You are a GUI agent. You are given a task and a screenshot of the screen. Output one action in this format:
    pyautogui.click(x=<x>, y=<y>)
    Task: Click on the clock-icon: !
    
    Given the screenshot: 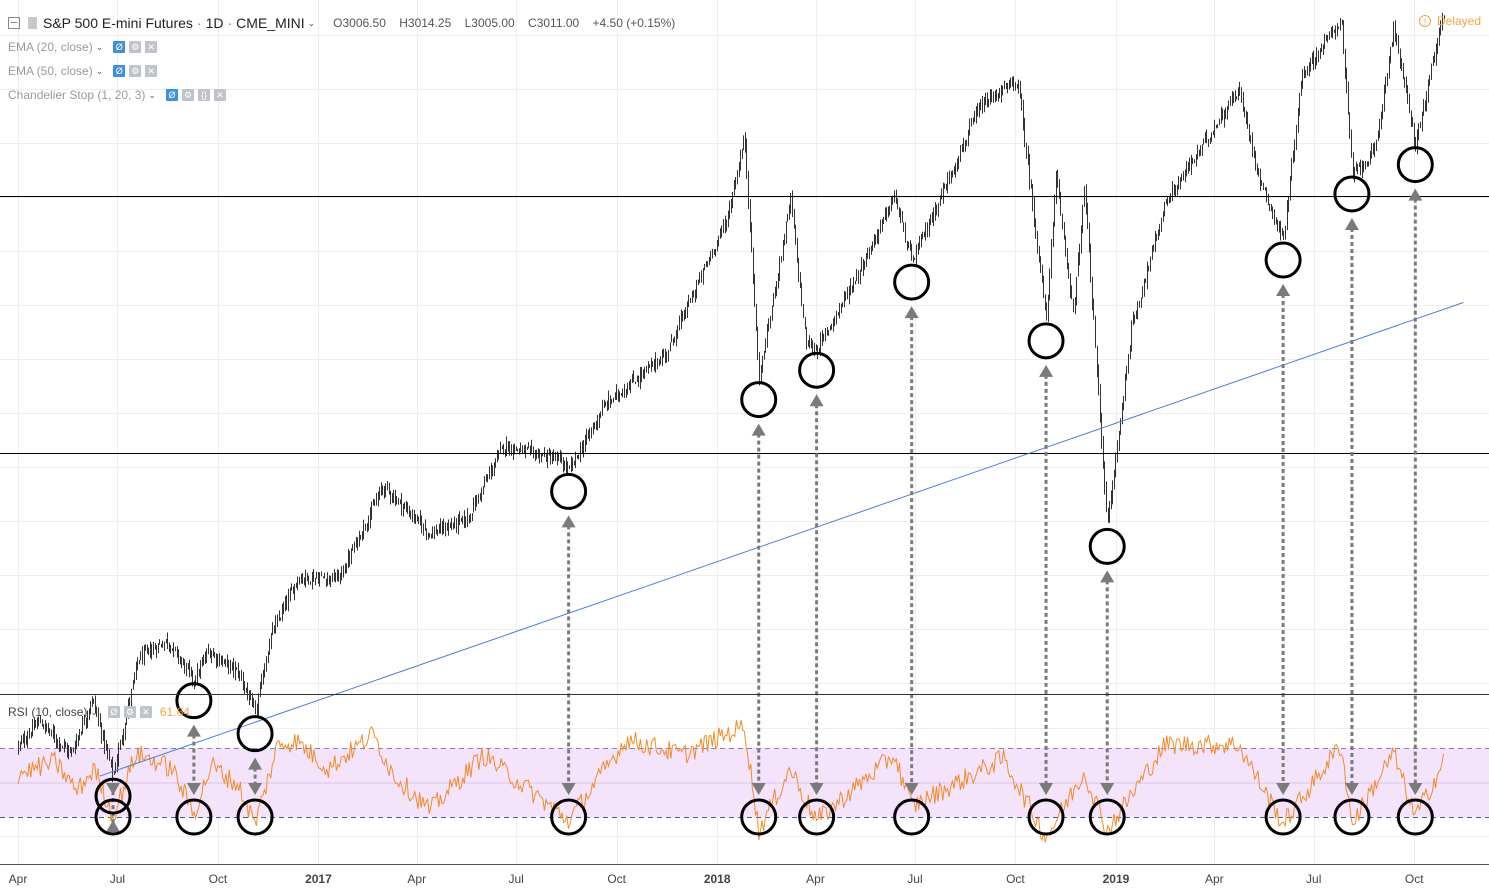 What is the action you would take?
    pyautogui.click(x=1424, y=21)
    